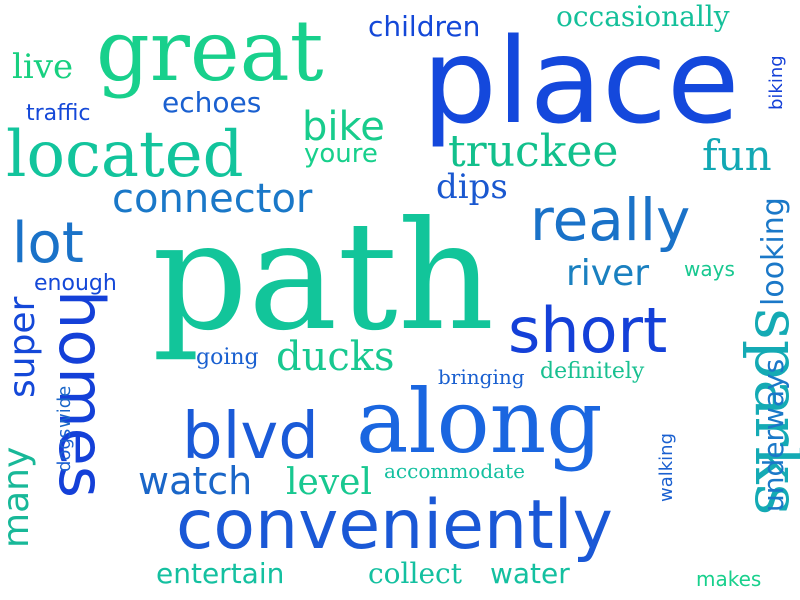  What do you see at coordinates (709, 269) in the screenshot?
I see `word-ways: ways` at bounding box center [709, 269].